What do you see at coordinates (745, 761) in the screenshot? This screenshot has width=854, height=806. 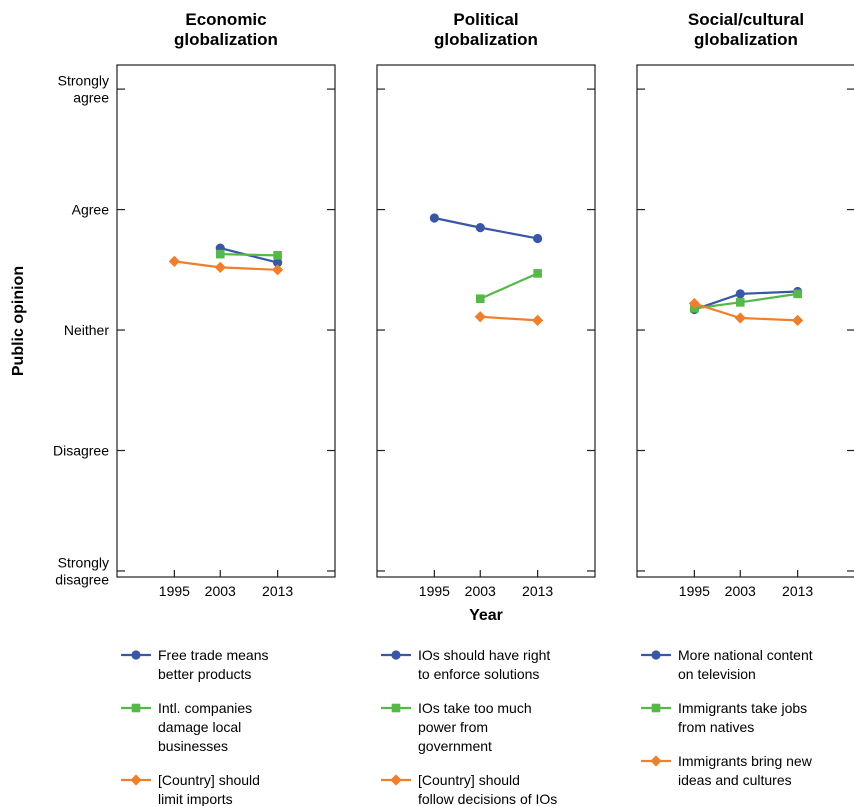 I see `legend-label: Immigrants bring new` at bounding box center [745, 761].